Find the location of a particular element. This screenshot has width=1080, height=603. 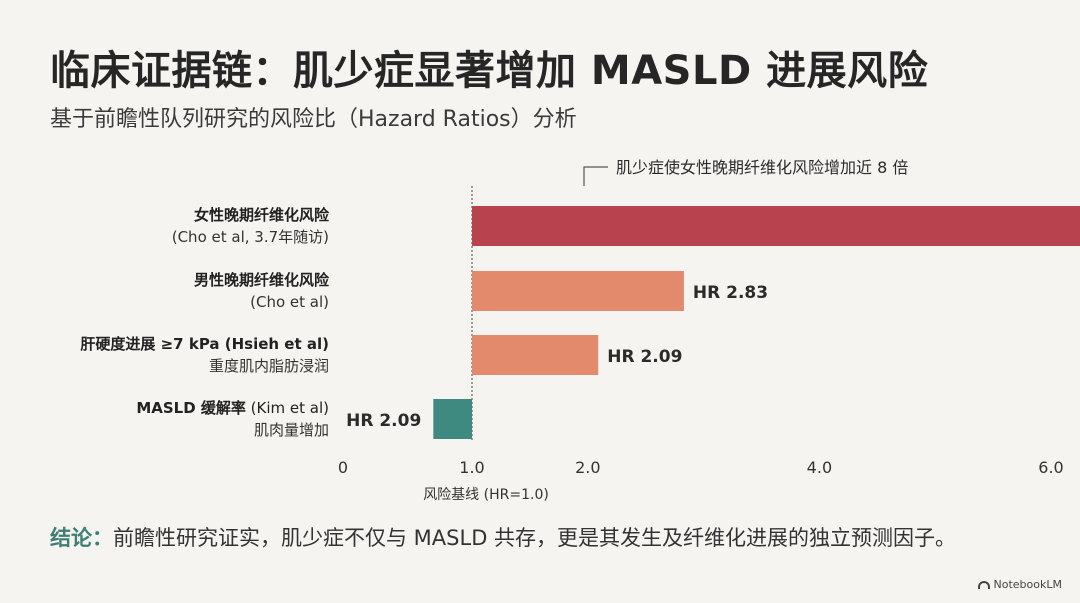

page-subtitle: 基于前瞻性队列研究的风险比（Hazard Ratios）分析 is located at coordinates (313, 119).